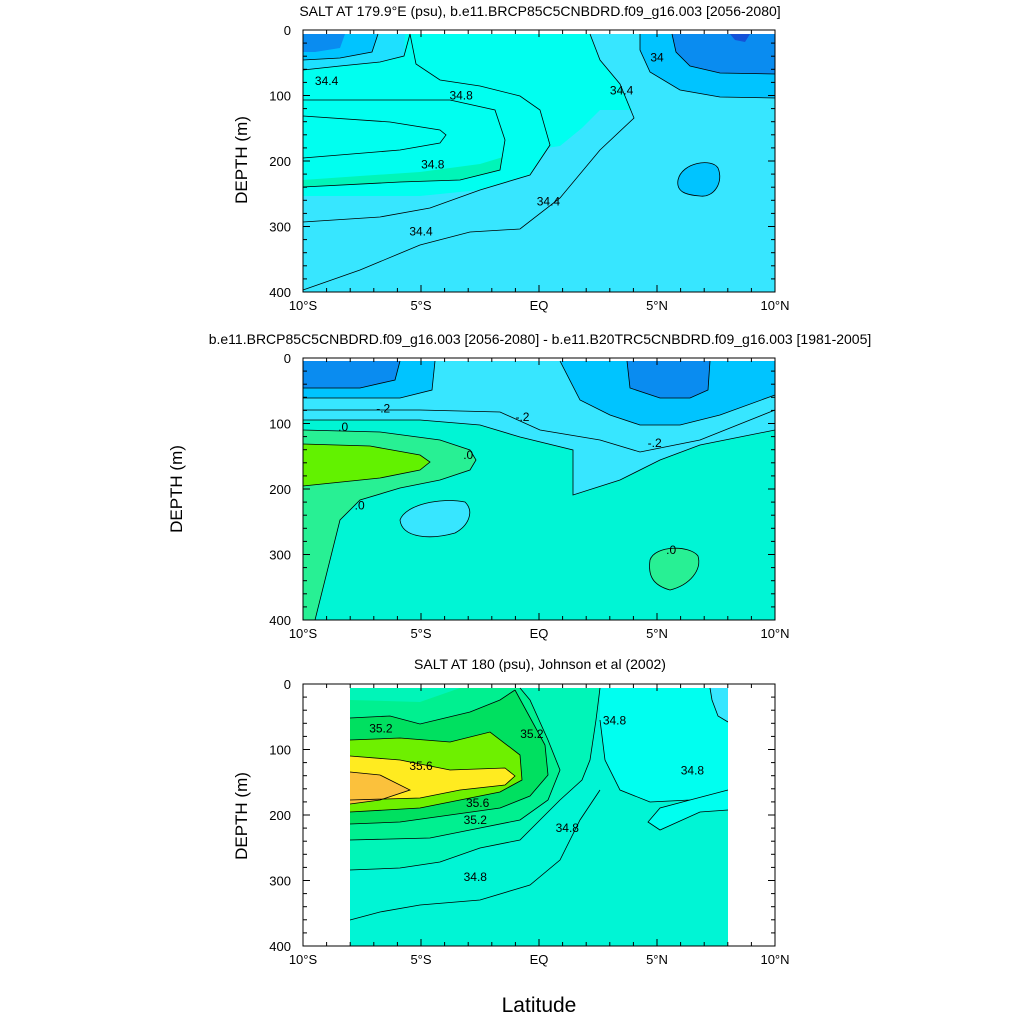 The image size is (1024, 1024). Describe the element at coordinates (326, 817) in the screenshot. I see `panel-3-no-data-west` at that location.